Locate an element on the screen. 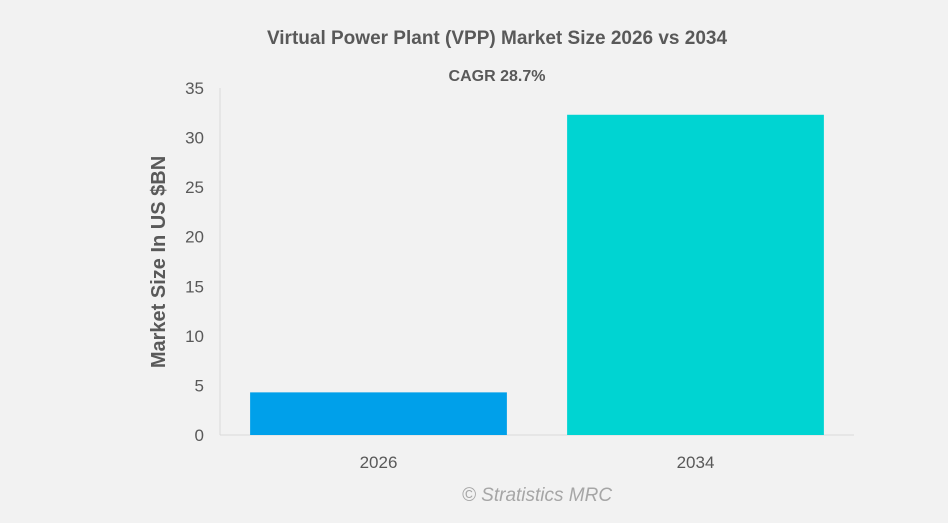  x-tick-label: 2026 is located at coordinates (379, 462).